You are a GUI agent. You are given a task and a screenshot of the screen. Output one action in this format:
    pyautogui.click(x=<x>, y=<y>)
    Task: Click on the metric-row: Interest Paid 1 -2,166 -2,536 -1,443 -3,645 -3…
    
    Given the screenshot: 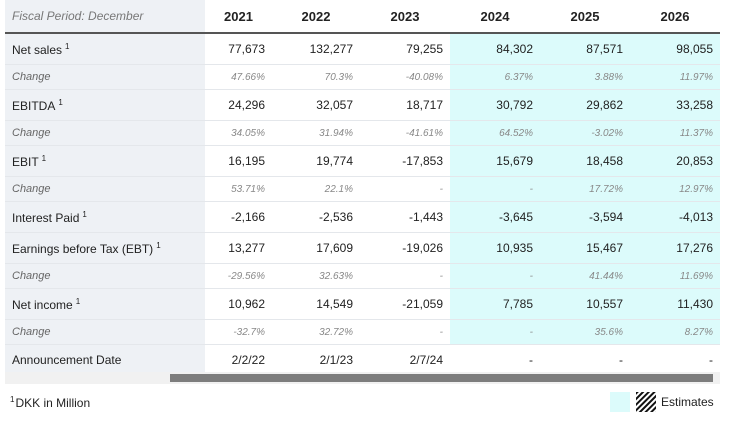 What is the action you would take?
    pyautogui.click(x=362, y=217)
    